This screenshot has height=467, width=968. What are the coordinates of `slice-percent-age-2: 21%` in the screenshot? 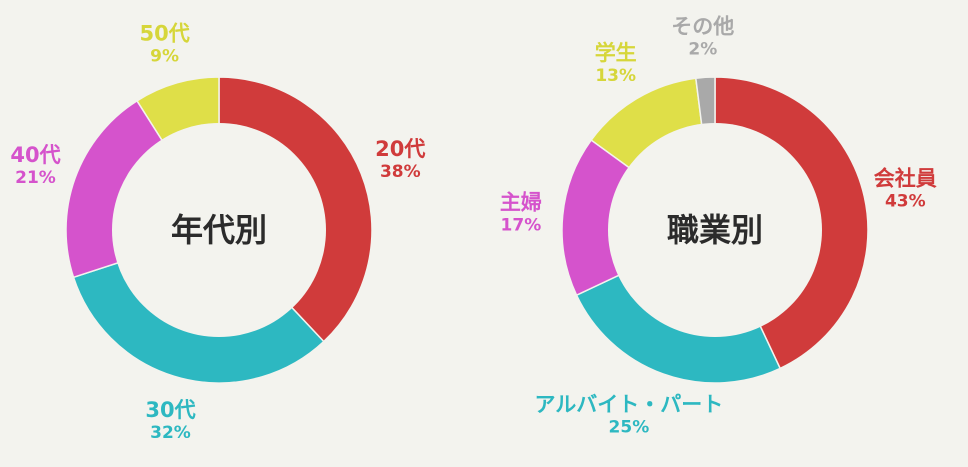 It's located at (35, 178).